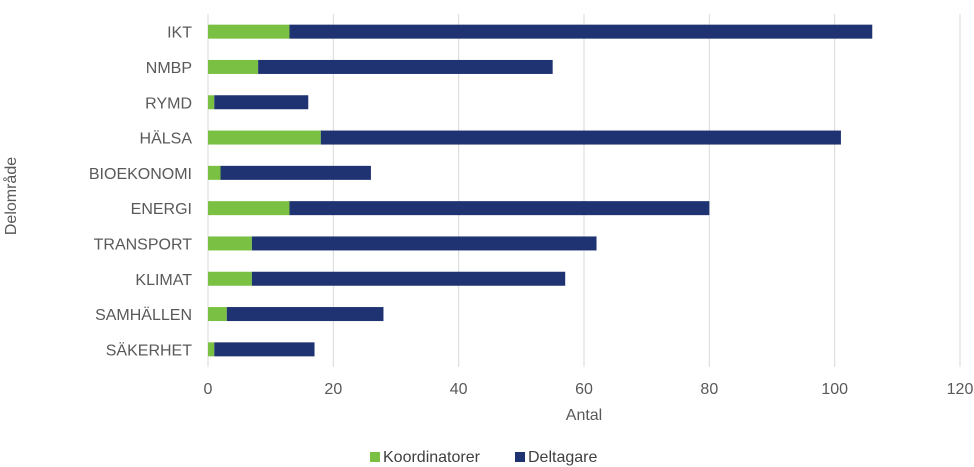  Describe the element at coordinates (459, 389) in the screenshot. I see `x-tick-label: 40` at that location.